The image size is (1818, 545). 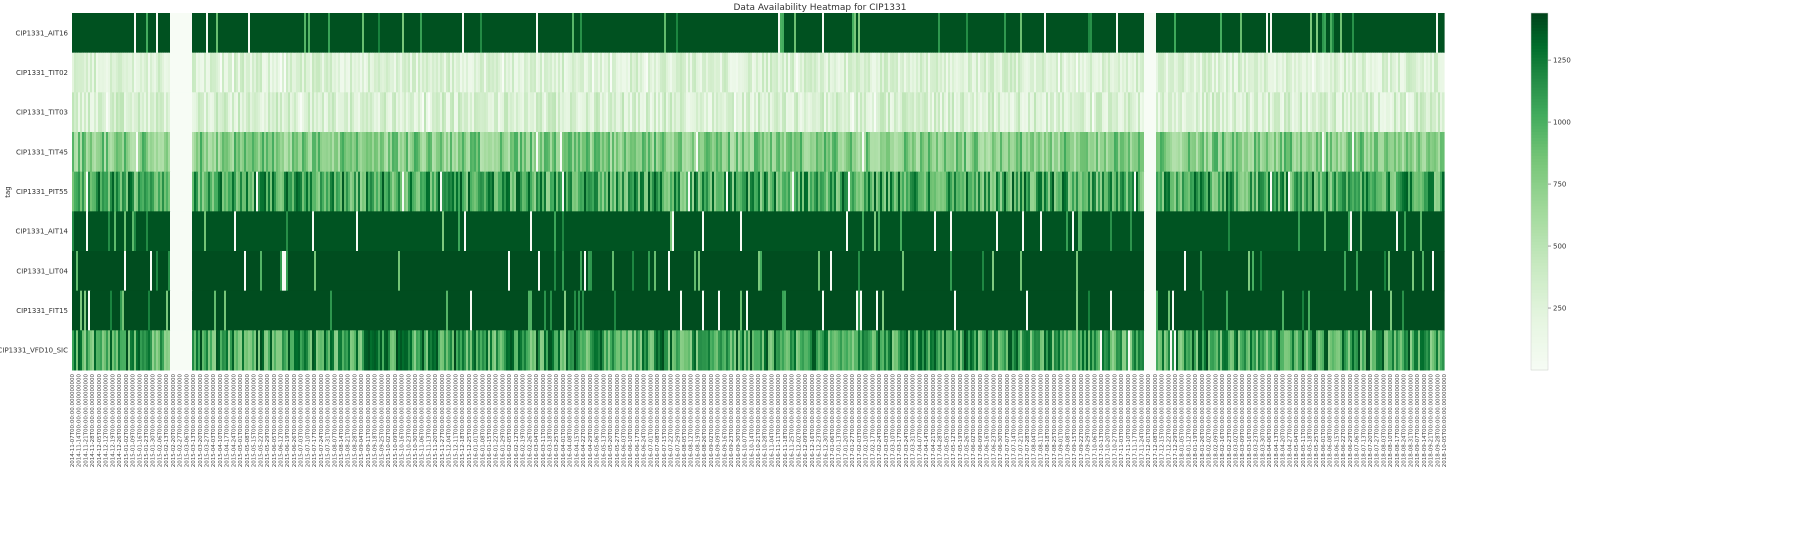 I want to click on x-tick-label: 2015-11-13T00:00:00.000000000, so click(x=429, y=421).